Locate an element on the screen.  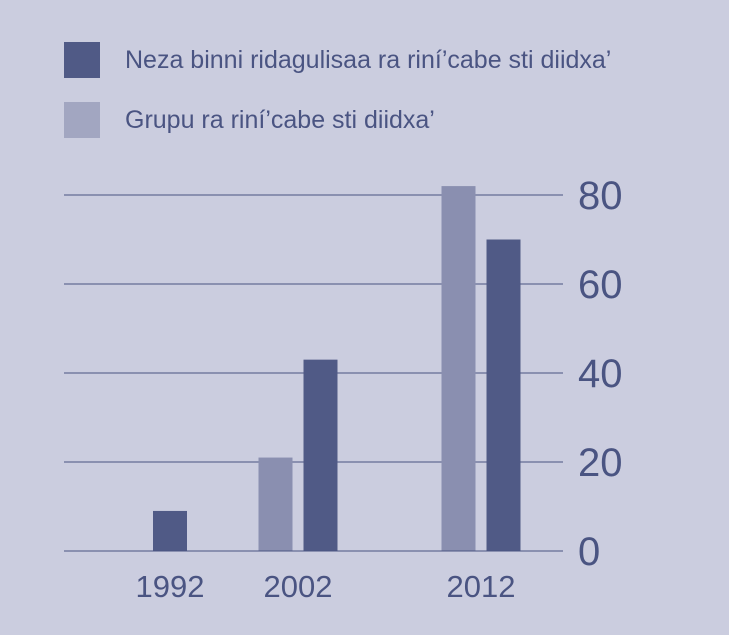
legend-label: Grupu ra riní’cabe sti diidxa’ is located at coordinates (280, 119).